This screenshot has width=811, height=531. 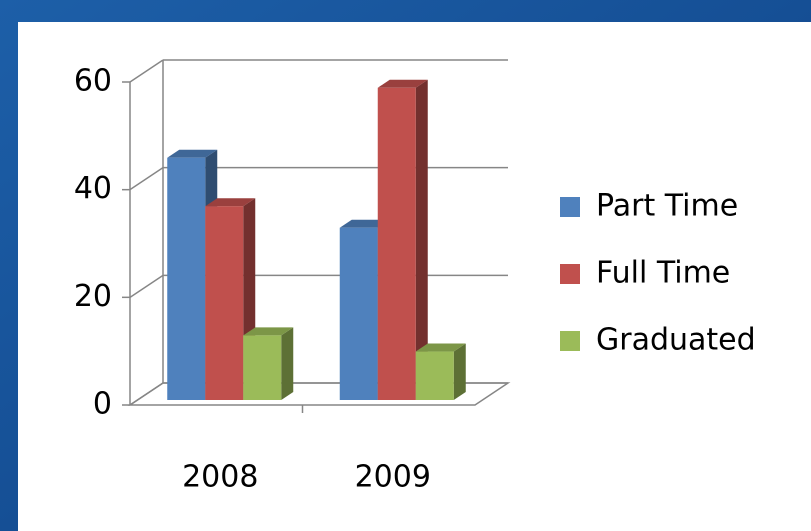 What do you see at coordinates (93, 296) in the screenshot?
I see `y-tick-label: 20` at bounding box center [93, 296].